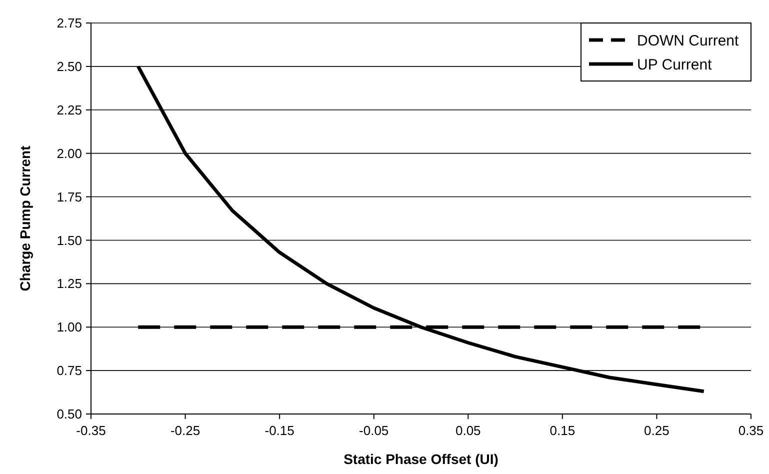 The height and width of the screenshot is (474, 769). I want to click on y-tick-label: 1.75, so click(69, 196).